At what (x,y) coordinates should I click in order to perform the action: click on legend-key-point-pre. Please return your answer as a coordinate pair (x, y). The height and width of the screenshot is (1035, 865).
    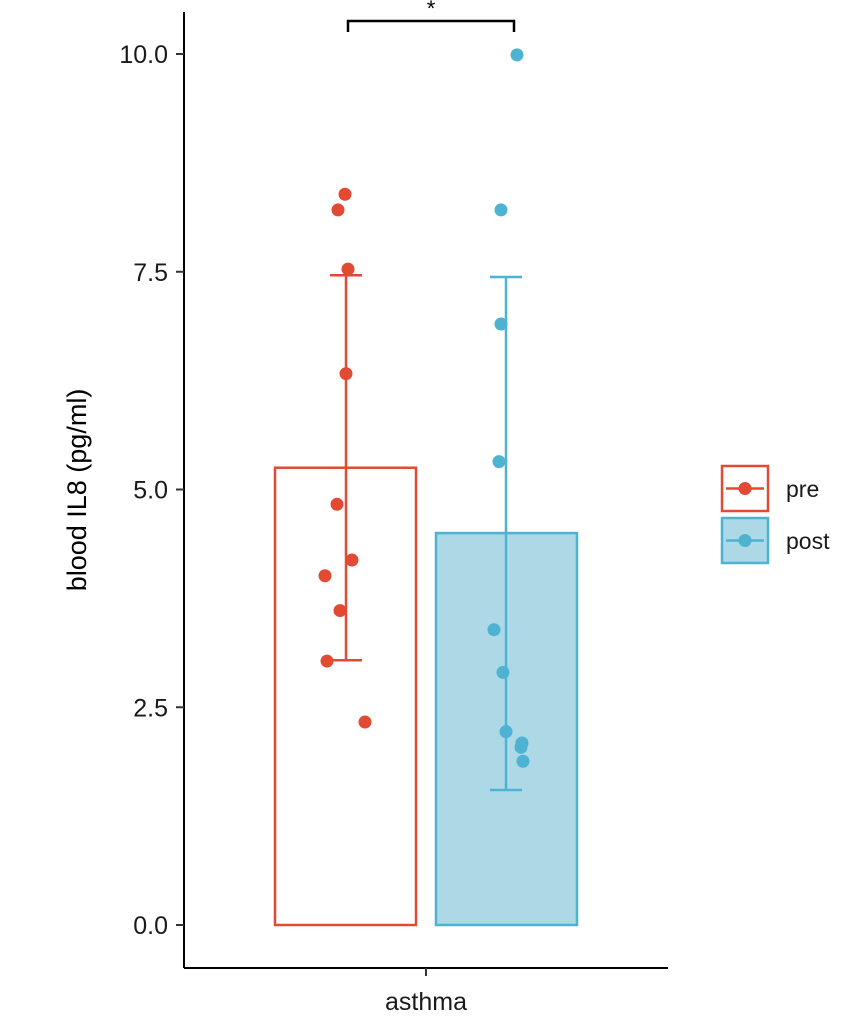
    Looking at the image, I should click on (745, 488).